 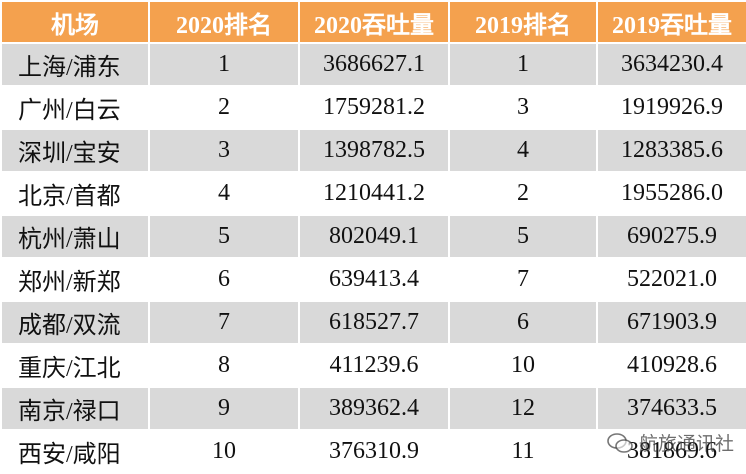 I want to click on value-cell: 671903.9, so click(x=671, y=322).